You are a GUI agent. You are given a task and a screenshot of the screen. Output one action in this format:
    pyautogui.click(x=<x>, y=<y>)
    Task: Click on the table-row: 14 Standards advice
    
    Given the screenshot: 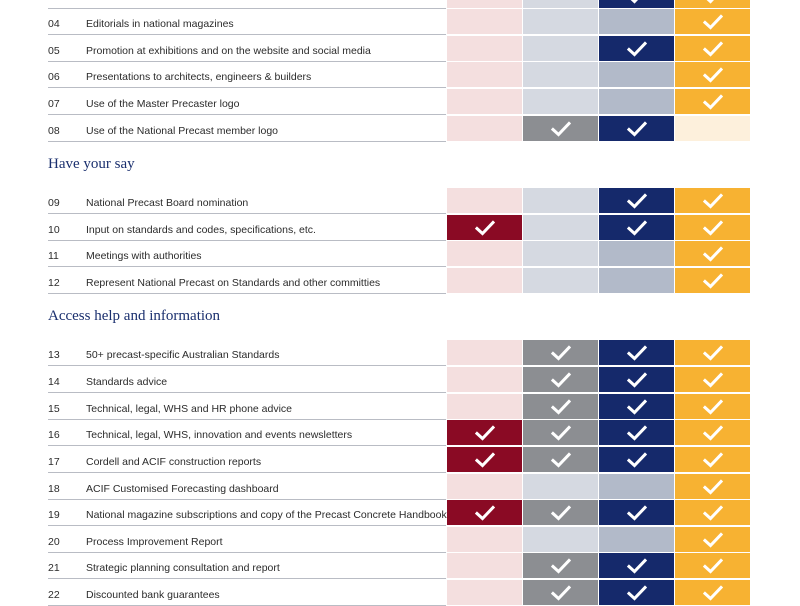 What is the action you would take?
    pyautogui.click(x=247, y=380)
    